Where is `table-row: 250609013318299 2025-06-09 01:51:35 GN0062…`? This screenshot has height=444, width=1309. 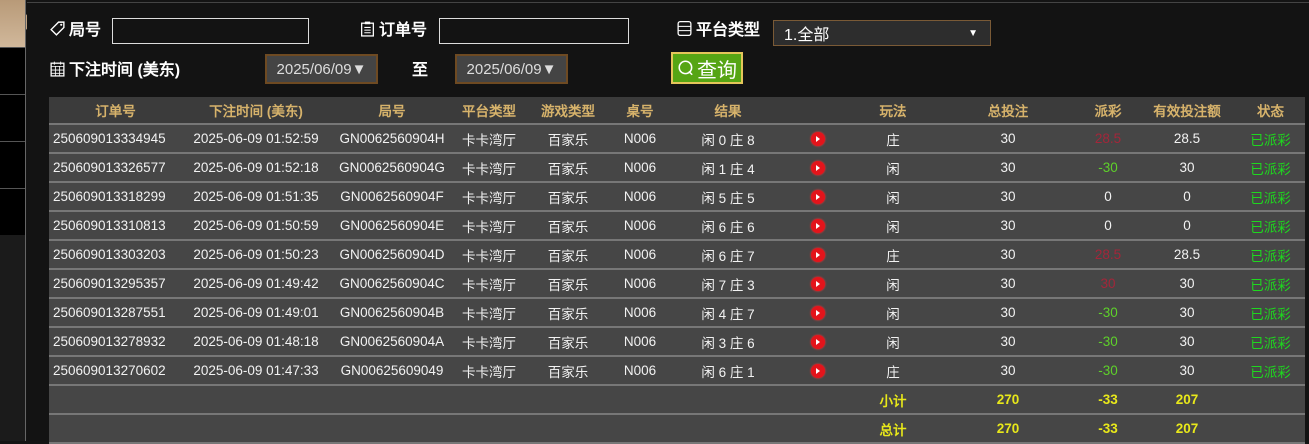
table-row: 250609013318299 2025-06-09 01:51:35 GN0062… is located at coordinates (677, 197).